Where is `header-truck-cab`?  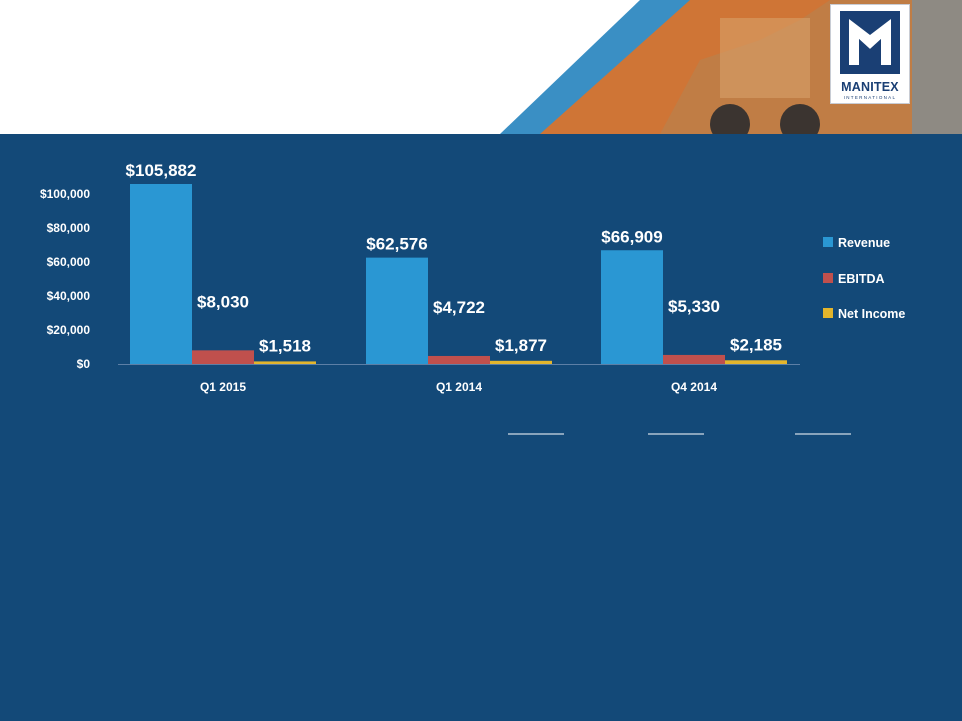 header-truck-cab is located at coordinates (765, 58).